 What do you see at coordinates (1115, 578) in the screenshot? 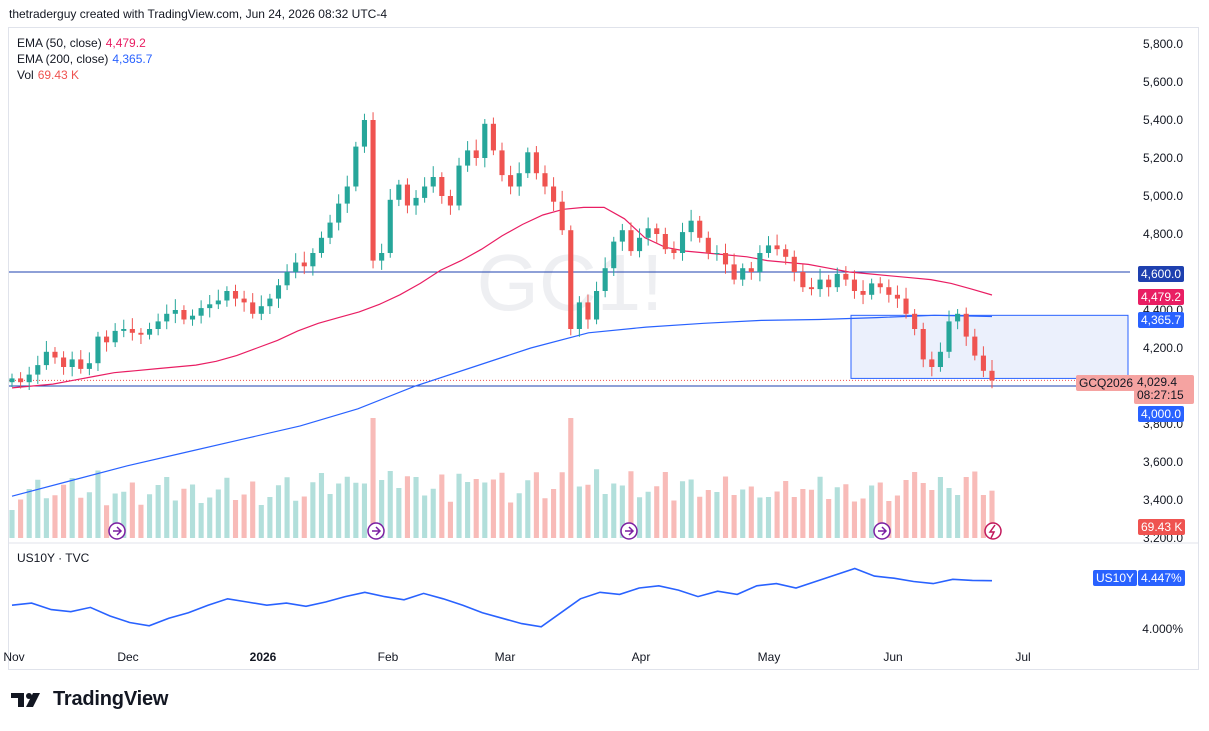
I see `us10y-symbol-tag: US10Y` at bounding box center [1115, 578].